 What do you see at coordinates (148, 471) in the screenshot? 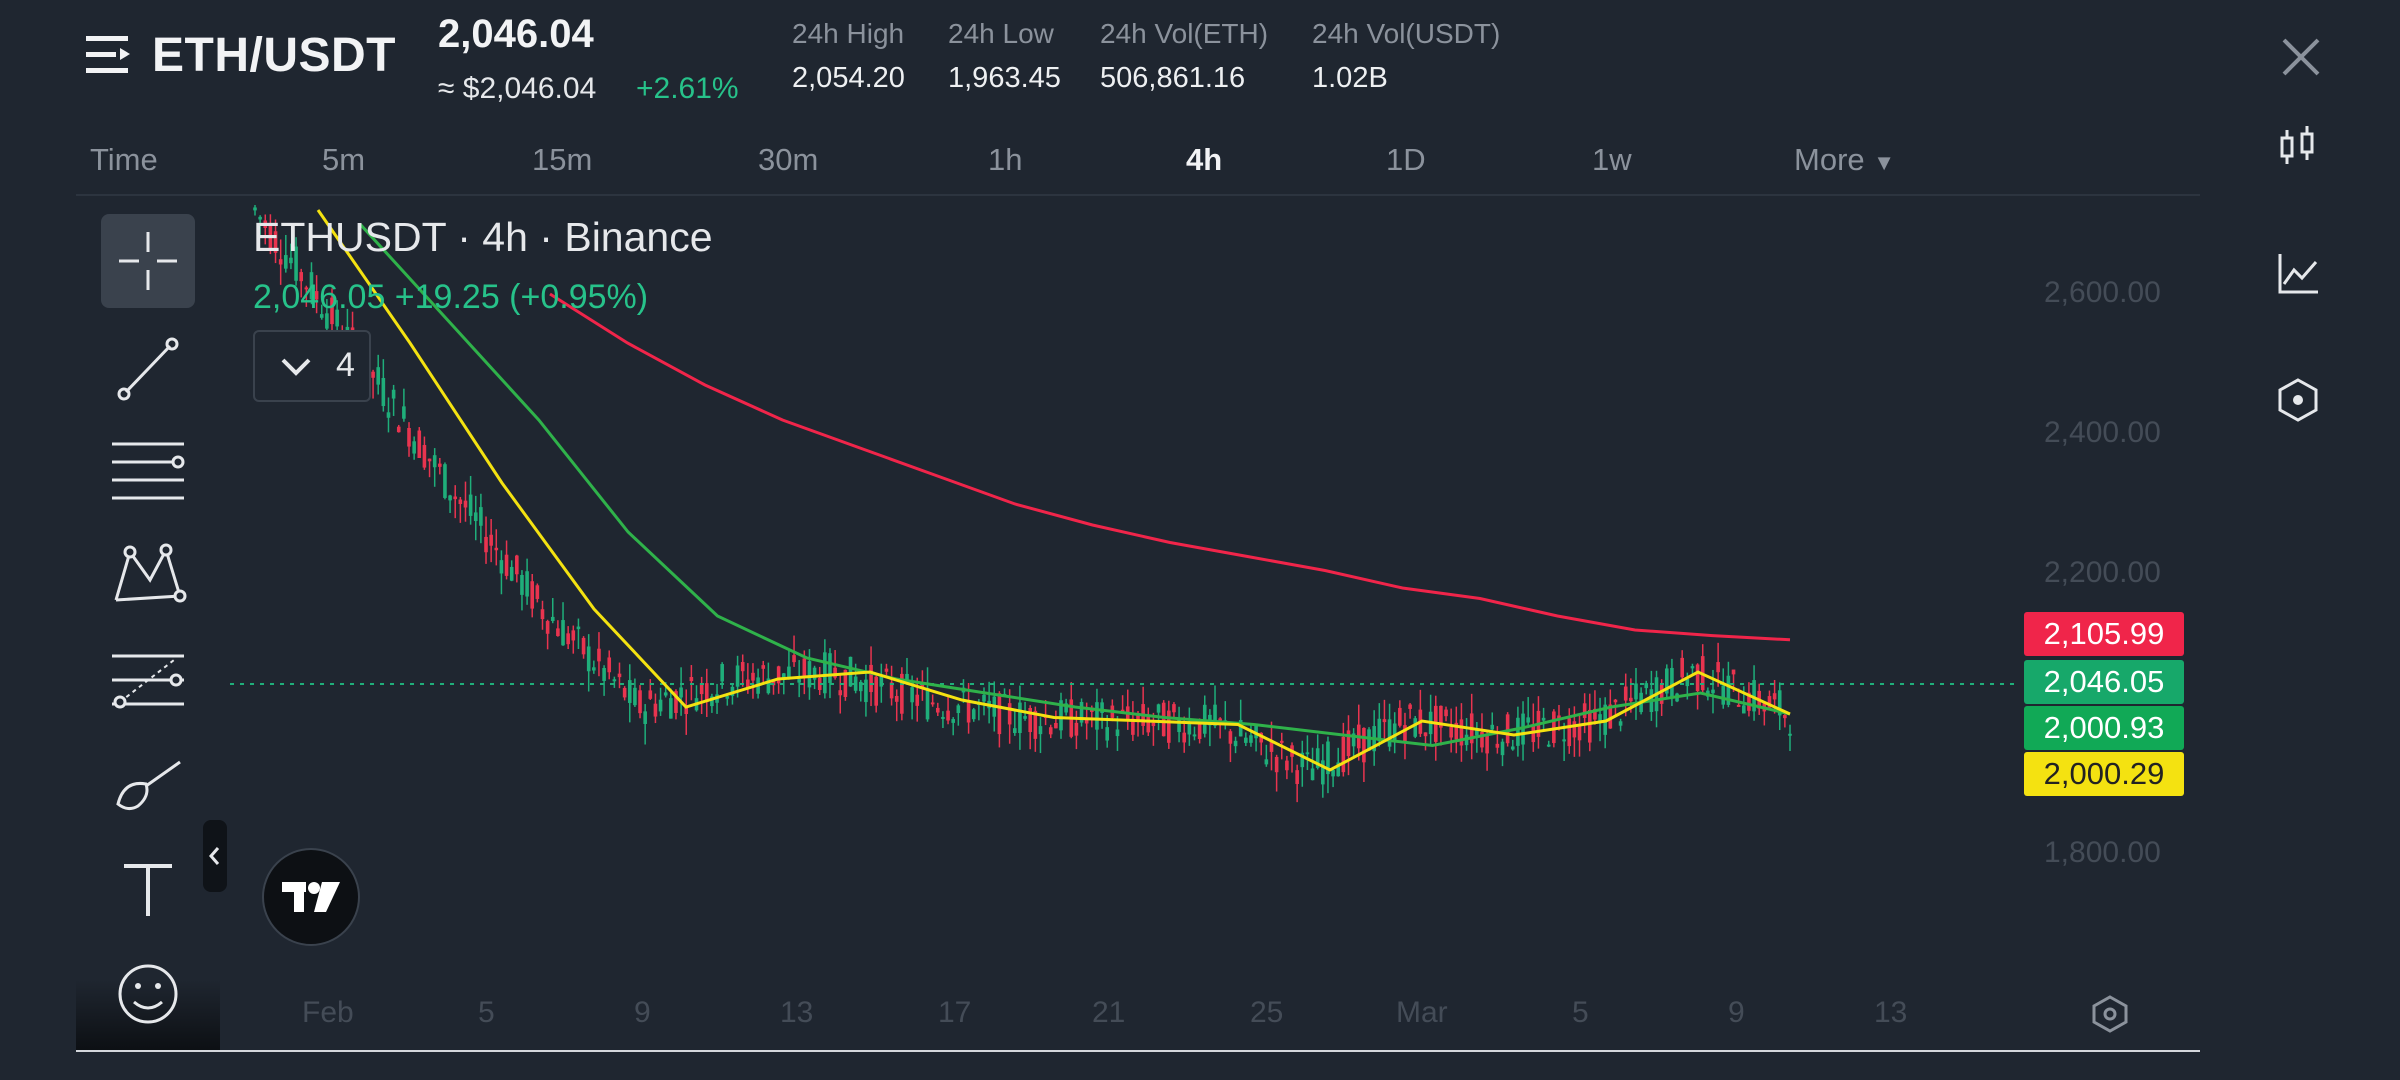
I see `horizontal-lines-icon` at bounding box center [148, 471].